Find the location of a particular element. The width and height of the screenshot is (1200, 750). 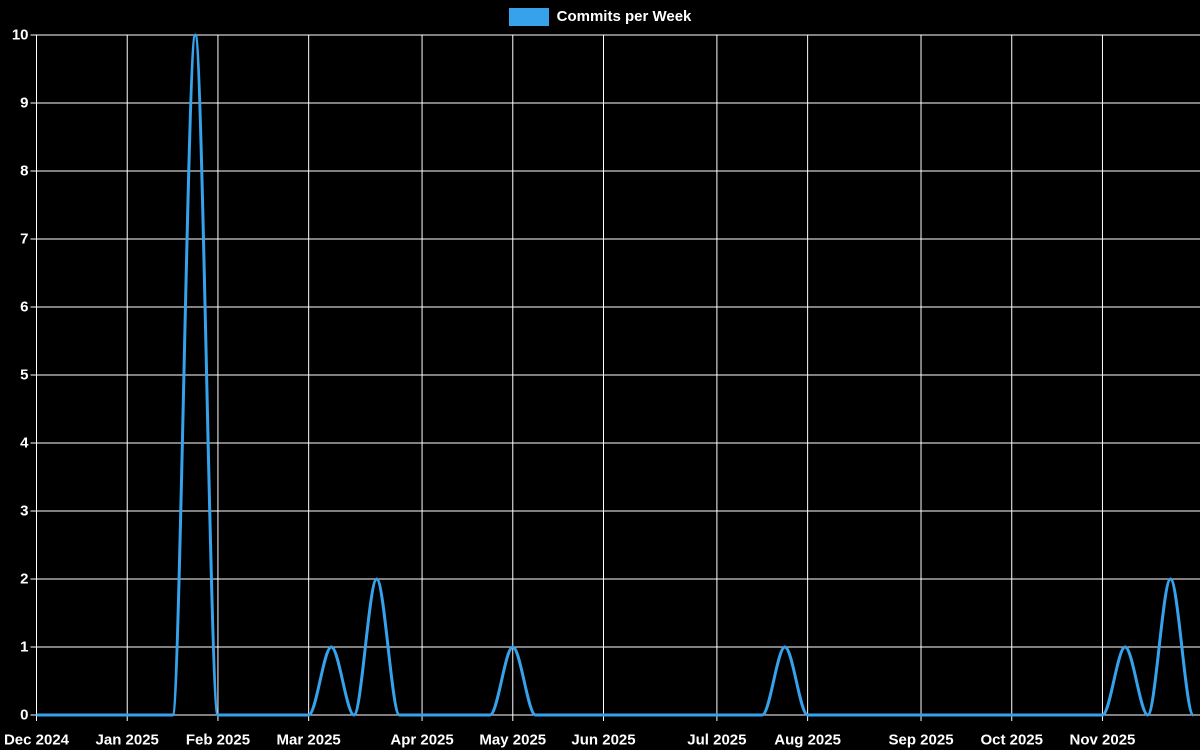

x-tick-label-1: Jan 2025 is located at coordinates (127, 740).